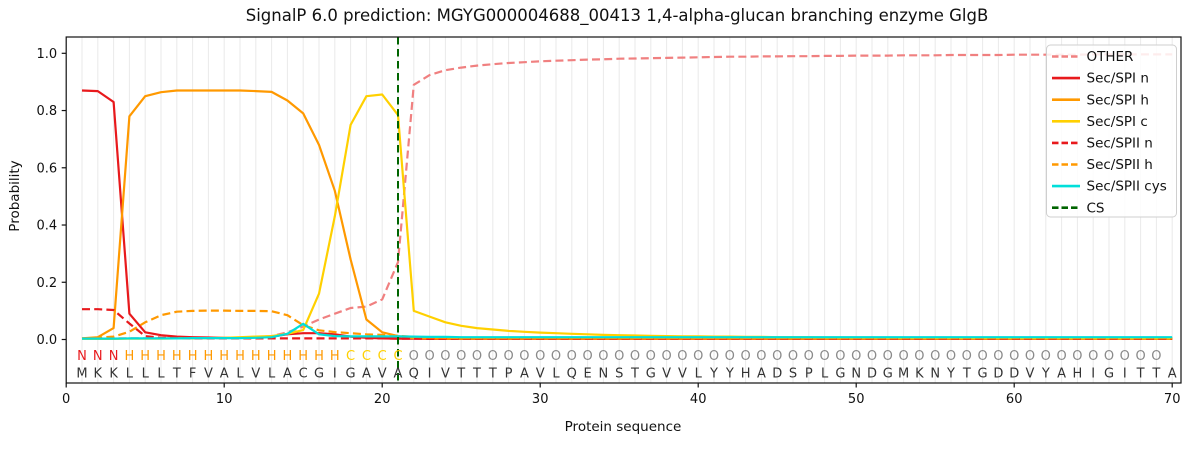  I want to click on sequence-letter: E, so click(587, 374).